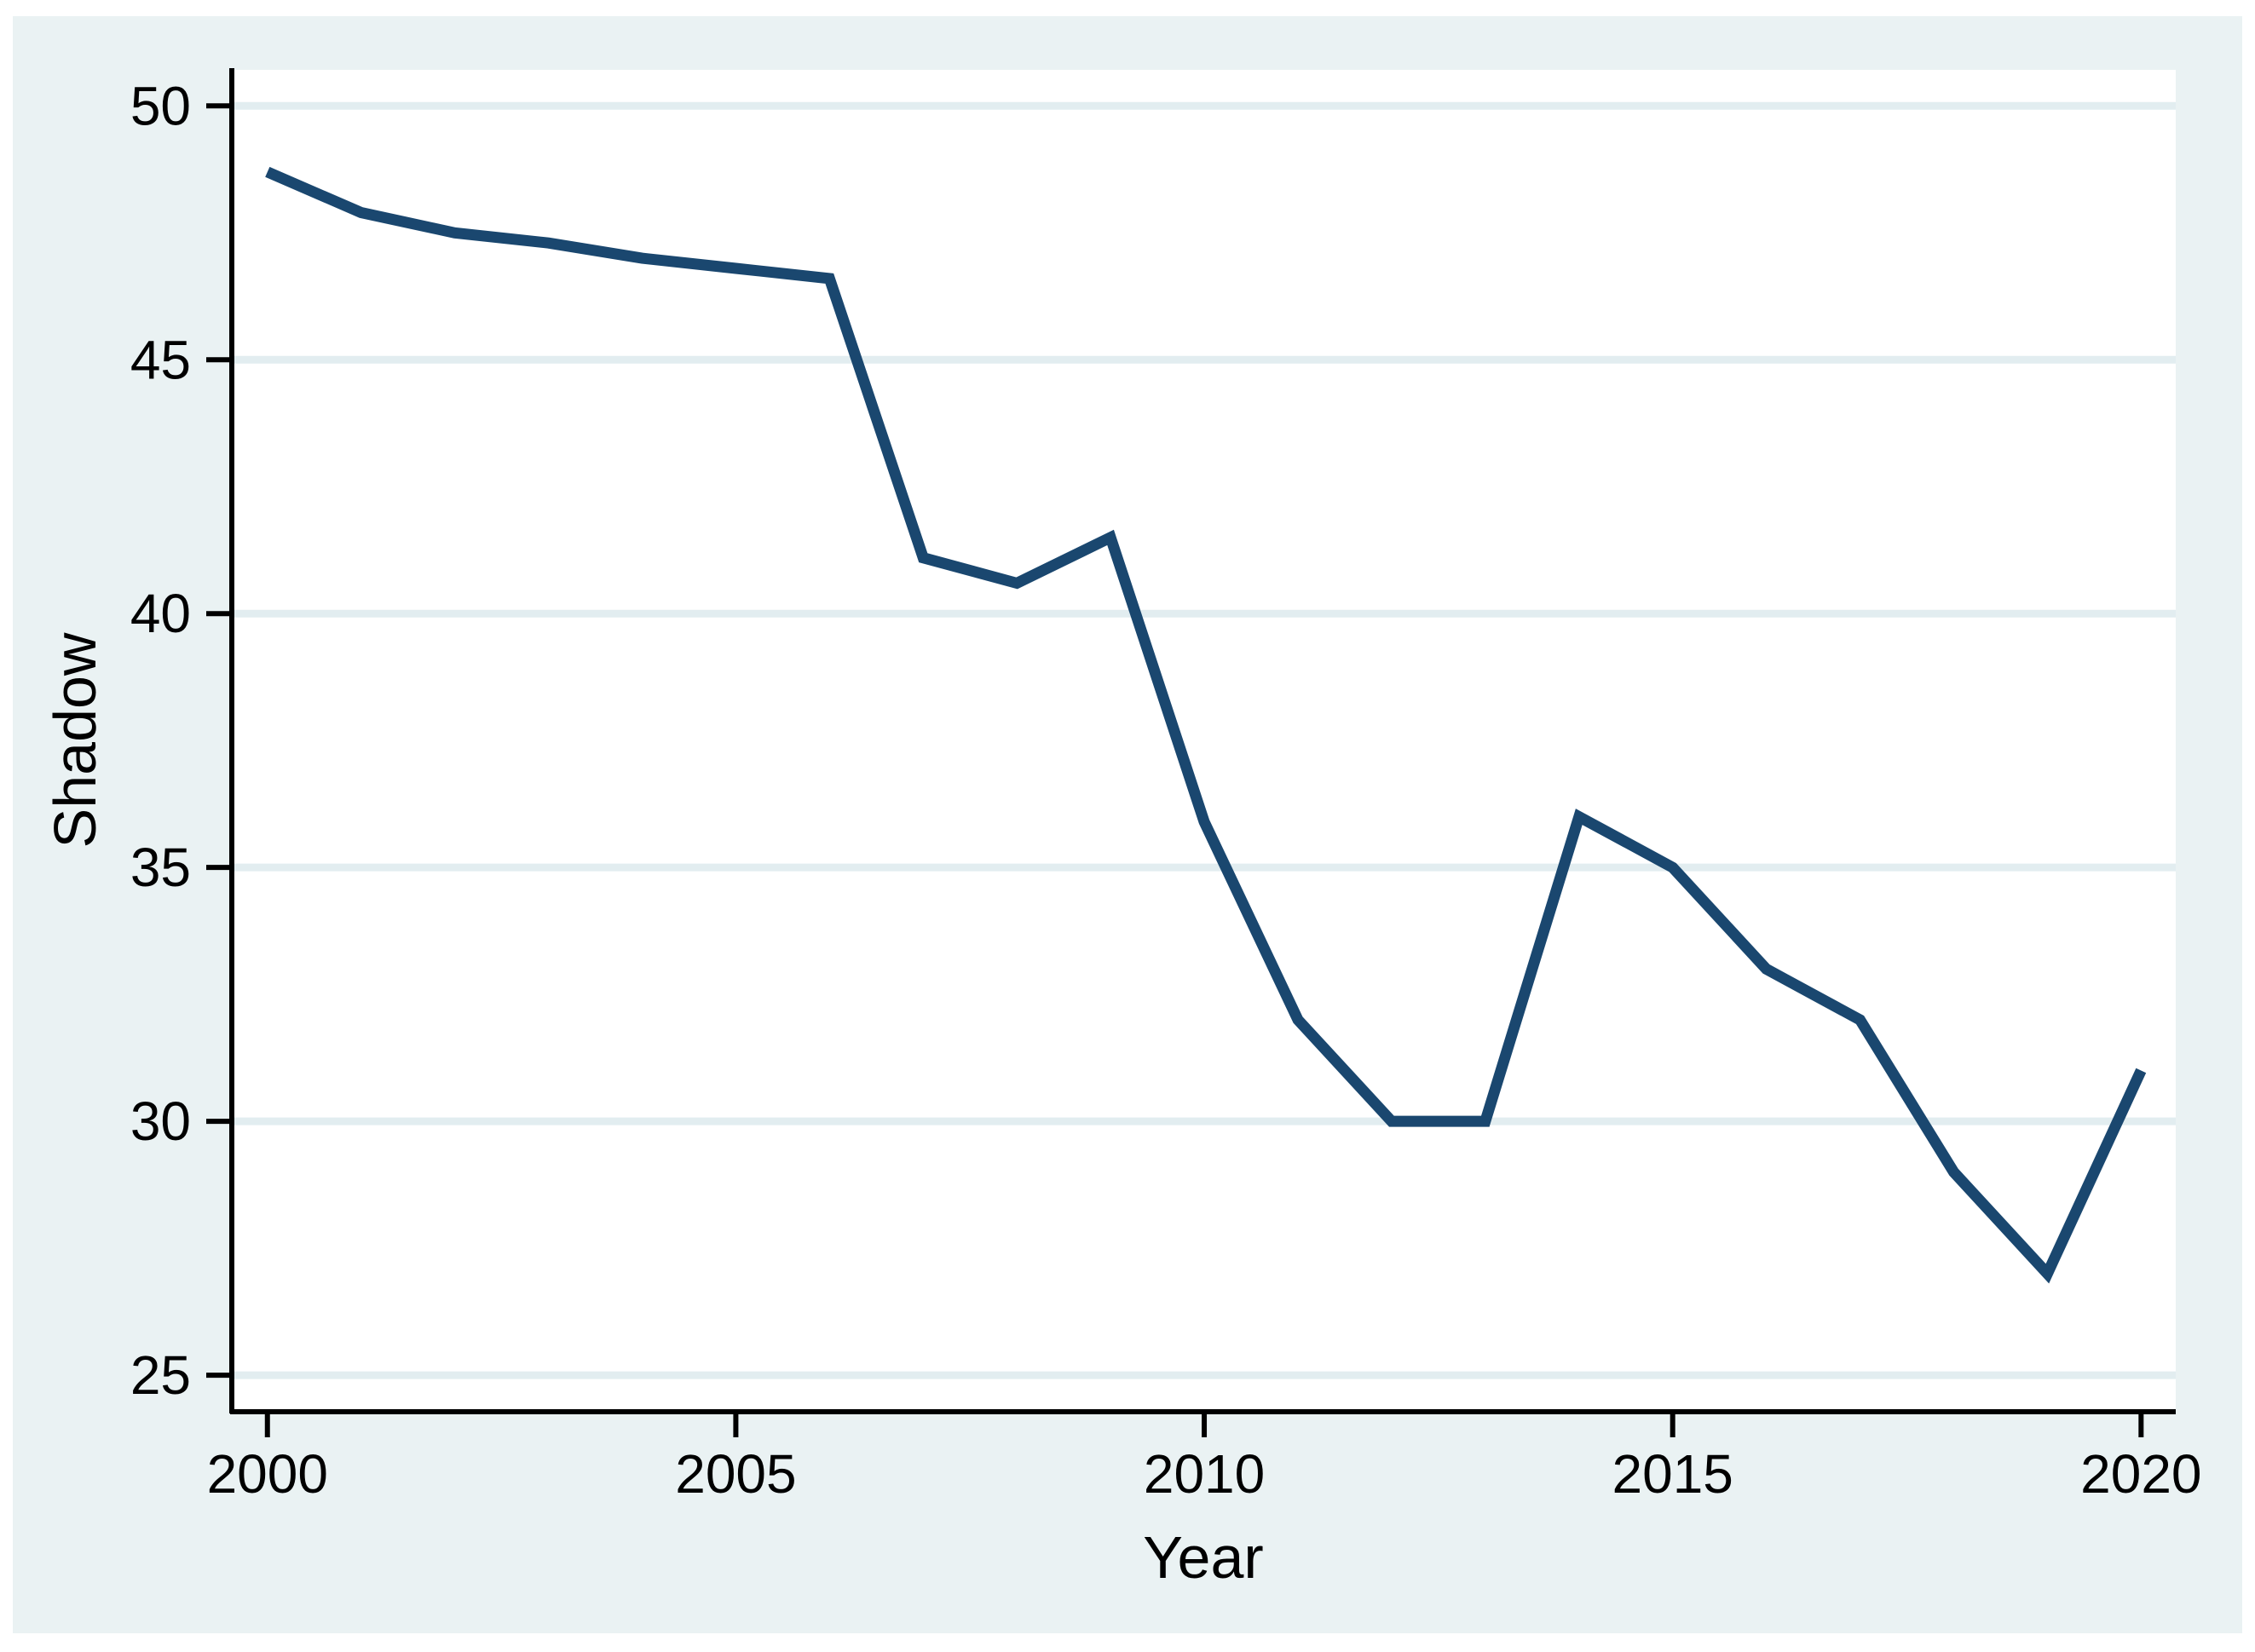  Describe the element at coordinates (160, 613) in the screenshot. I see `y-tick-label: 40` at that location.